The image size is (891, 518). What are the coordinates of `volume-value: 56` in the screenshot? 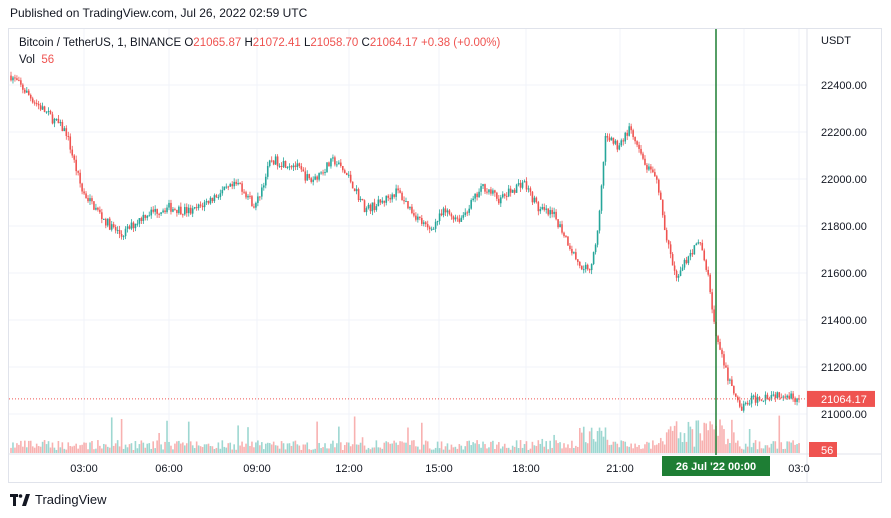 It's located at (48, 60).